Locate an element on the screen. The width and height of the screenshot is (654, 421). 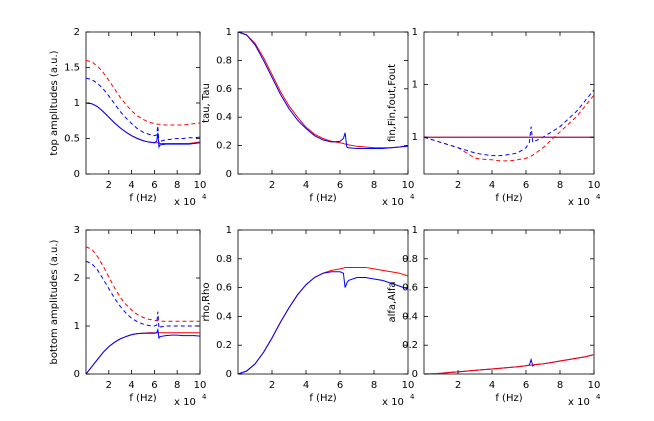
y-axis-label: rho,Rho is located at coordinates (206, 302).